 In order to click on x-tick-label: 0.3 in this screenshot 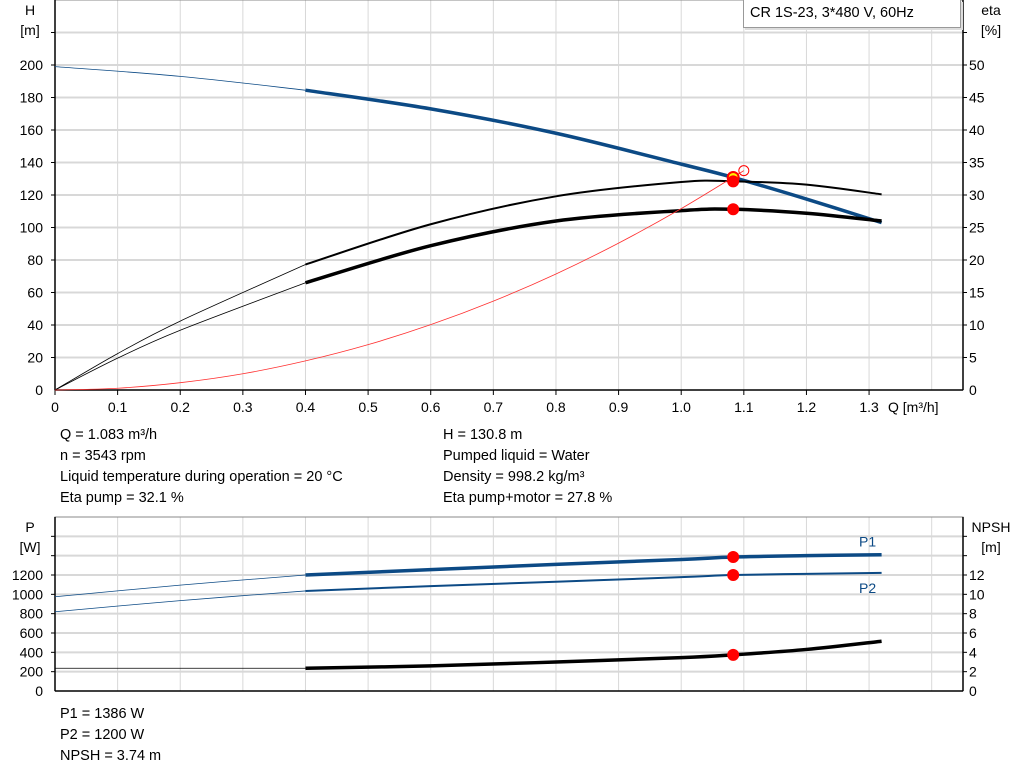, I will do `click(243, 407)`.